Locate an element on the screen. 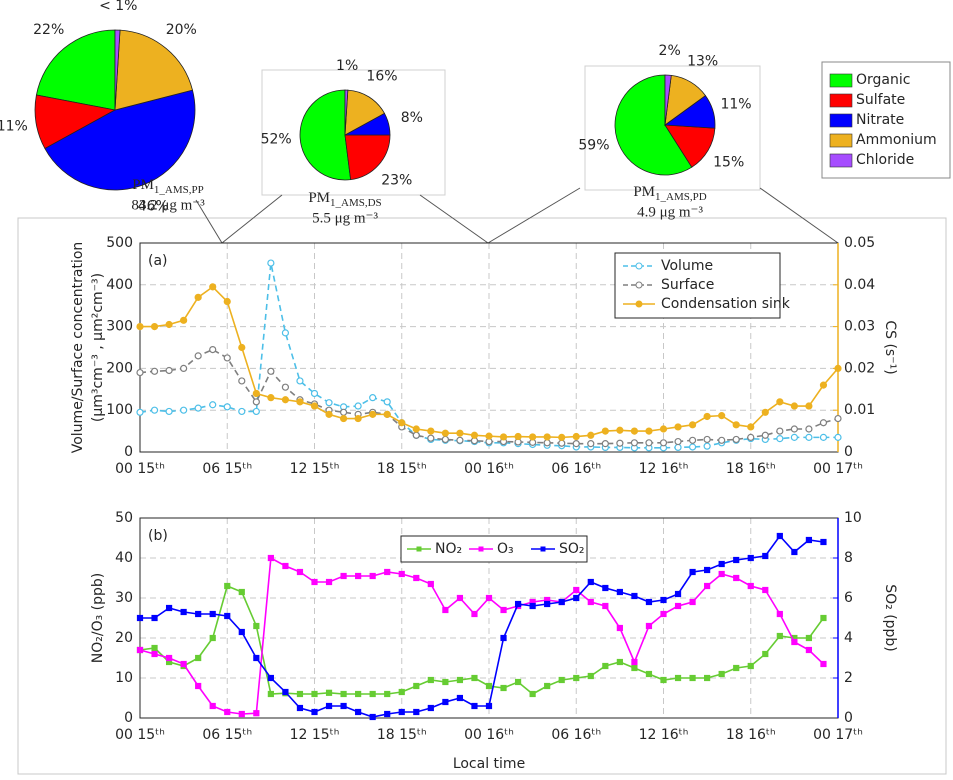 This screenshot has height=780, width=953. y-tick-label: 50 is located at coordinates (124, 518).